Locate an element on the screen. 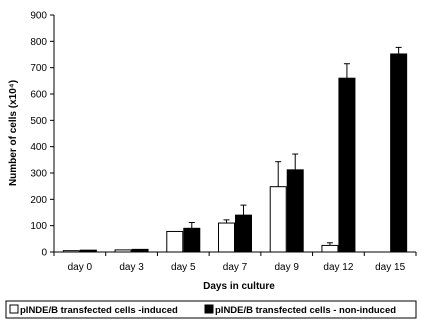  y-tick-label: 300 is located at coordinates (38, 174).